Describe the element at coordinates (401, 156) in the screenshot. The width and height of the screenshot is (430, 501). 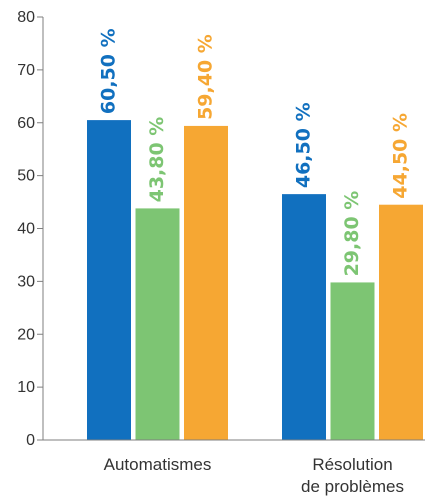
I see `data-label: 44,50 %` at that location.